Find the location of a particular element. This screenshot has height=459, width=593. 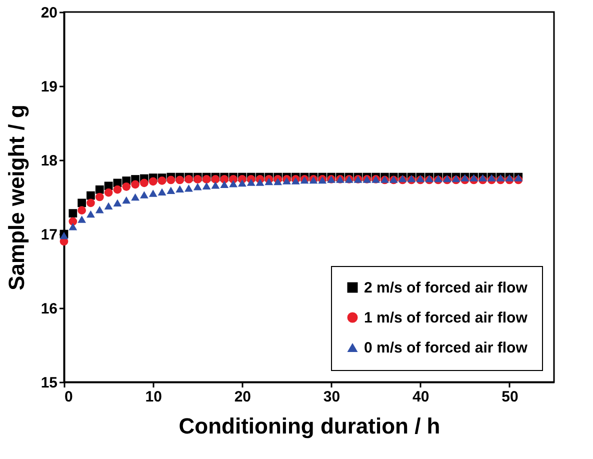

y-tick-label: 17 is located at coordinates (49, 235).